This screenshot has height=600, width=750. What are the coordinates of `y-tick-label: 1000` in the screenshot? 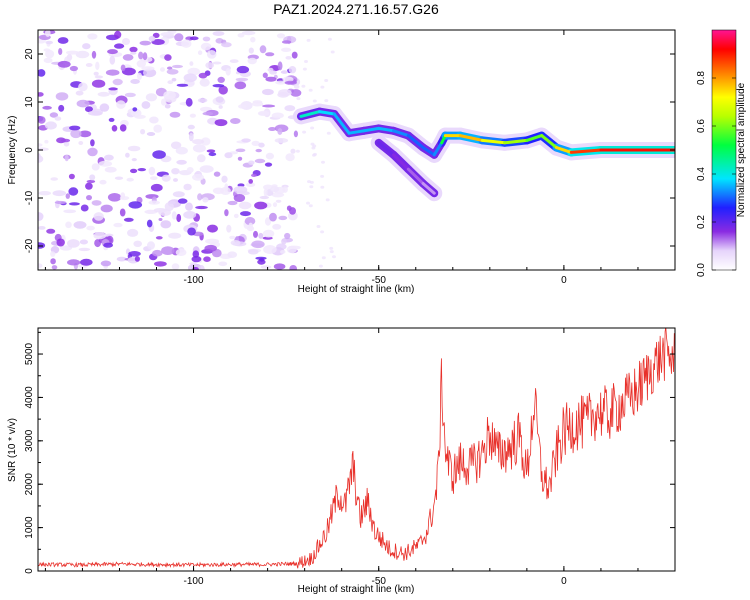 It's located at (29, 527).